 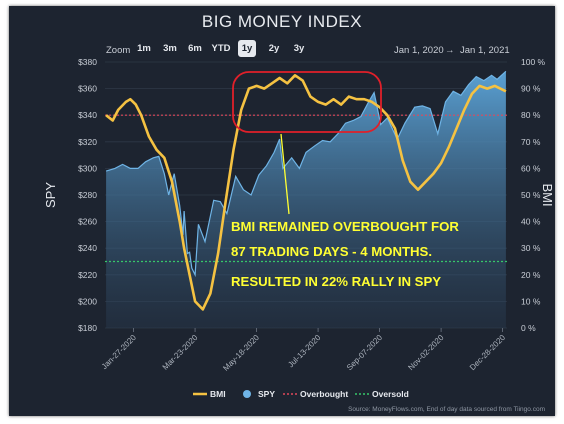 I want to click on y-left-tick-label: $180, so click(x=87, y=328).